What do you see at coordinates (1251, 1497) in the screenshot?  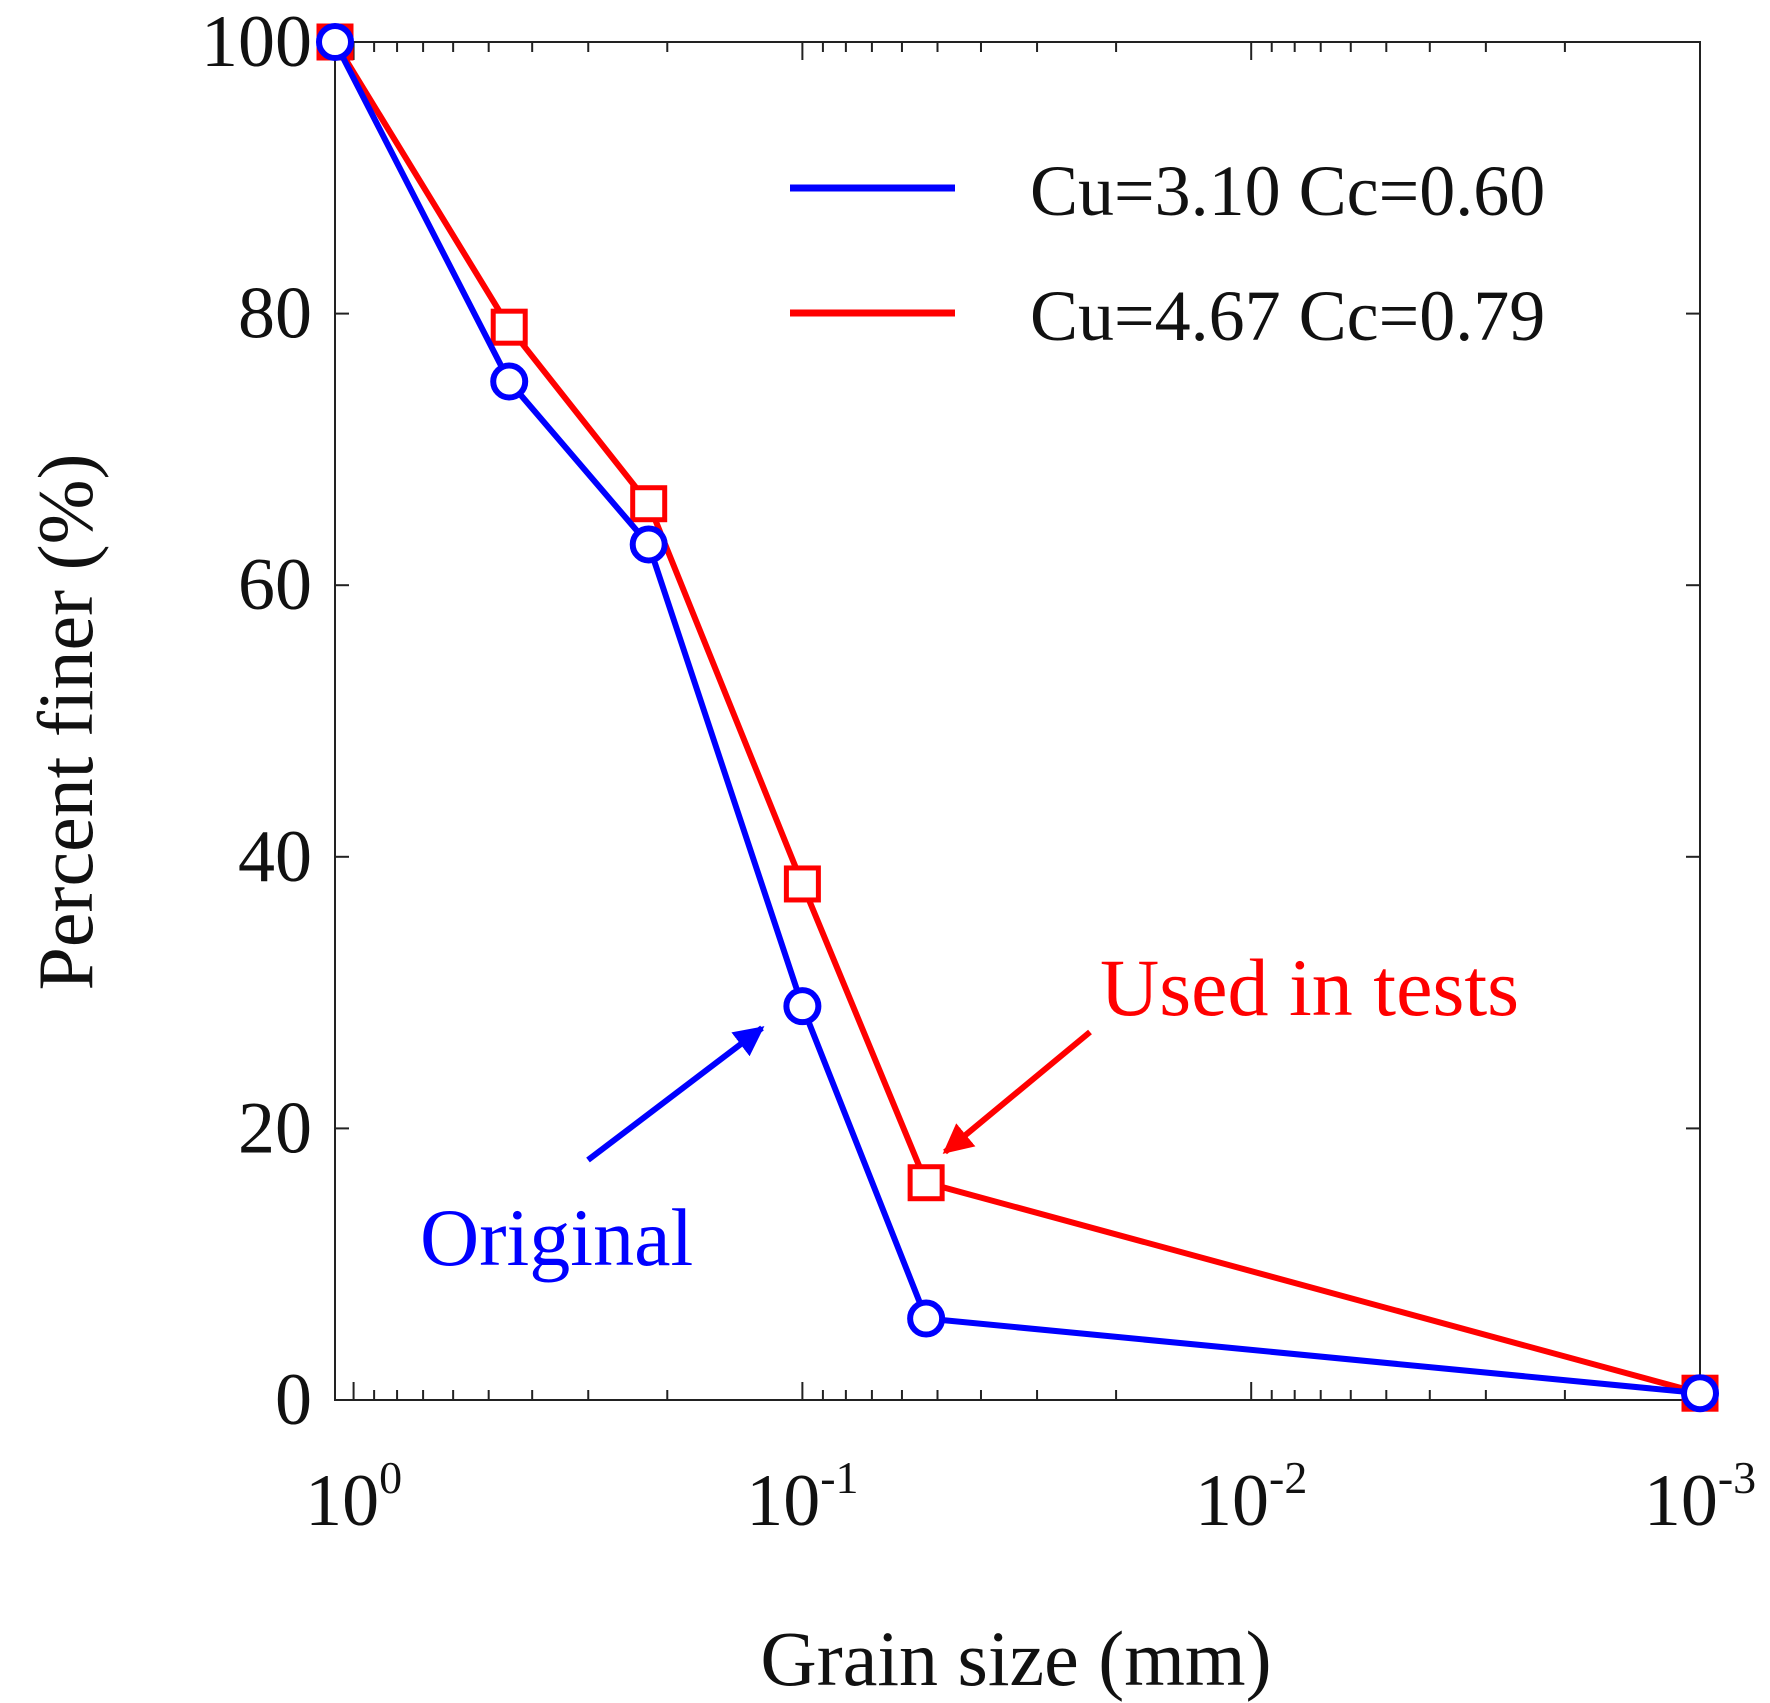 I see `x-tick-label-2: 10⁻²` at bounding box center [1251, 1497].